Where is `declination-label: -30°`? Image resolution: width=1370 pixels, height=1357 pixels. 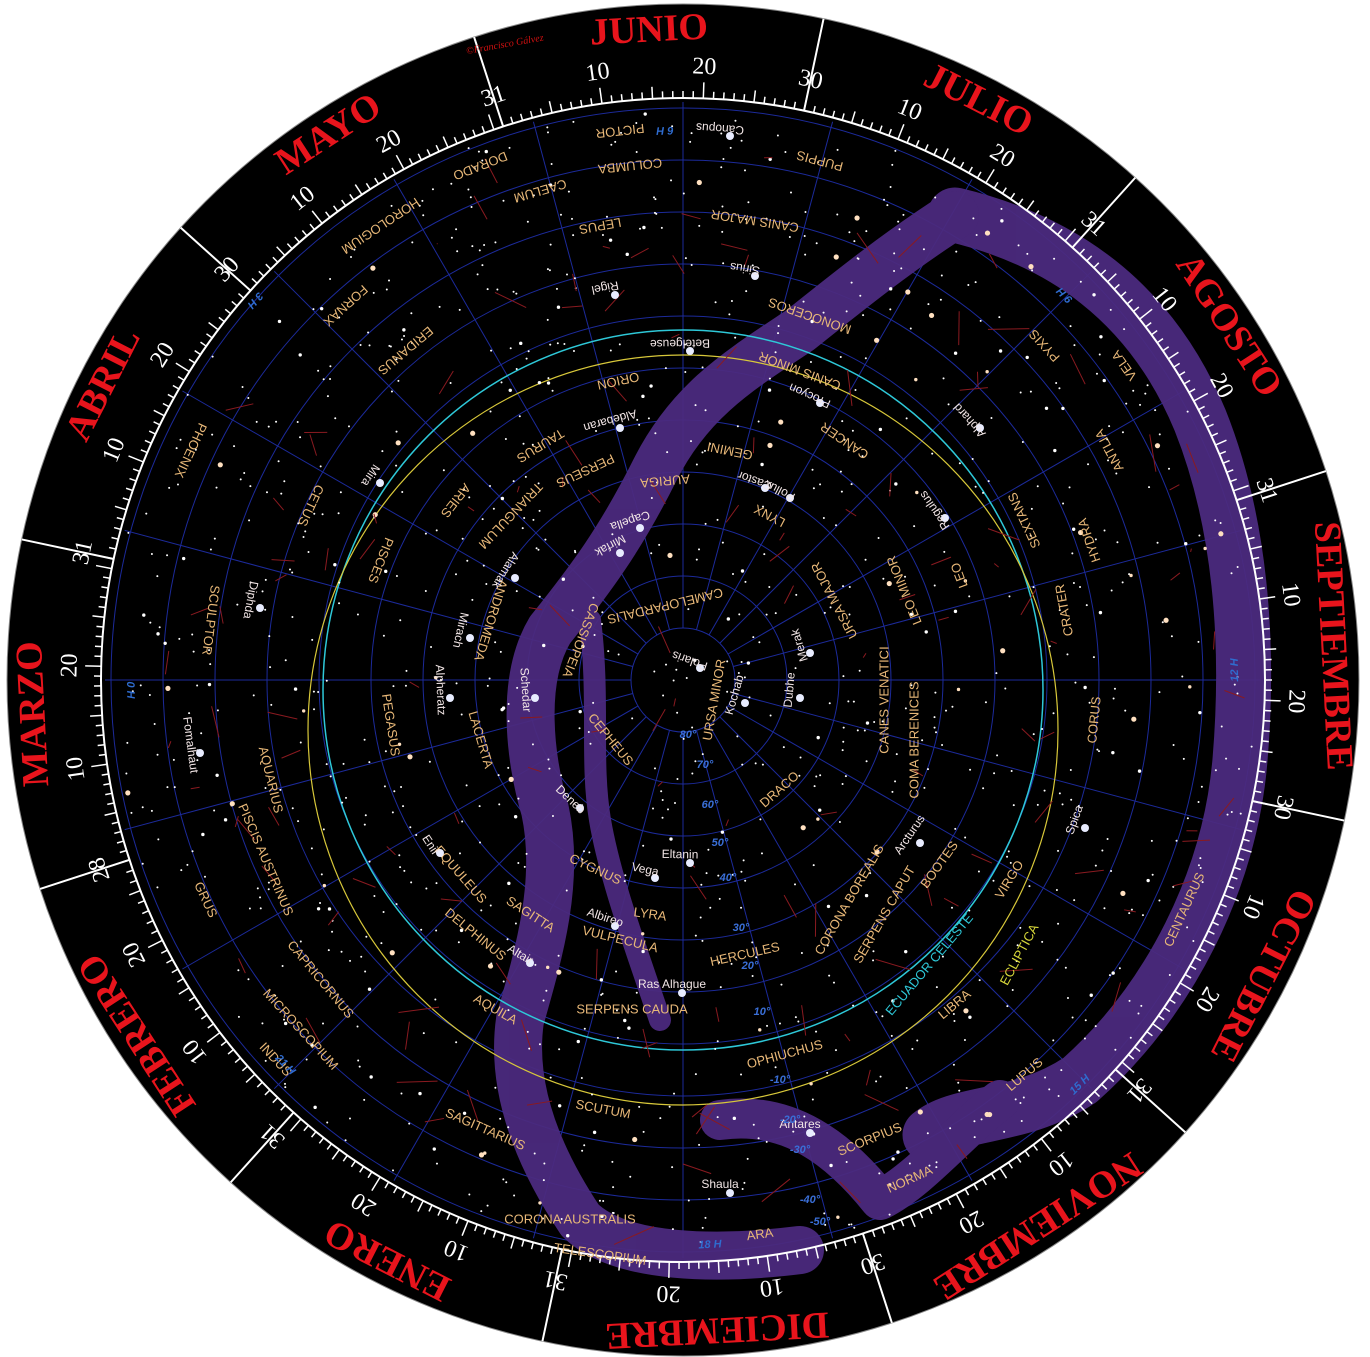 declination-label: -30° is located at coordinates (800, 1150).